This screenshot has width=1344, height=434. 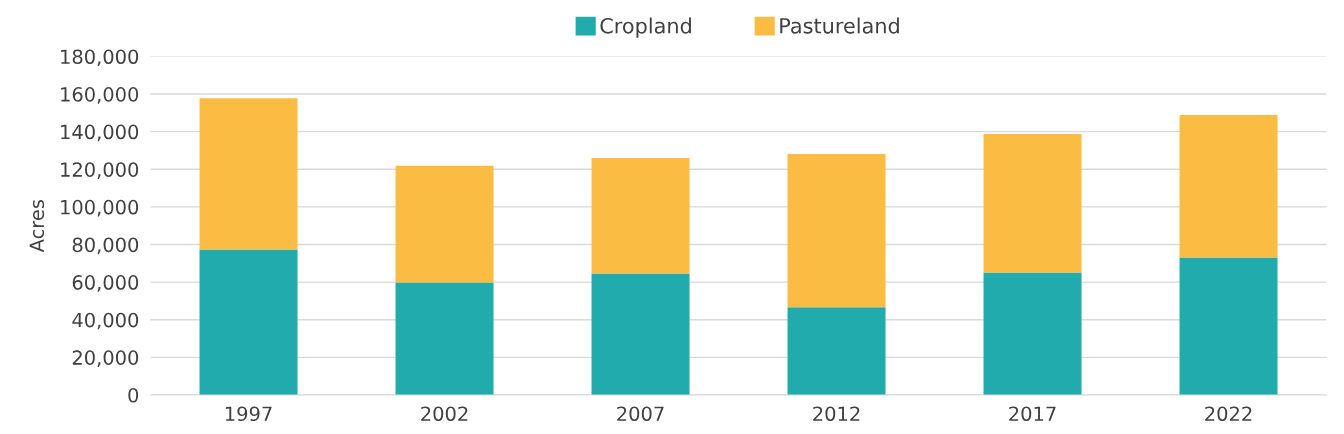 I want to click on y-tick-label: 60,000, so click(x=105, y=283).